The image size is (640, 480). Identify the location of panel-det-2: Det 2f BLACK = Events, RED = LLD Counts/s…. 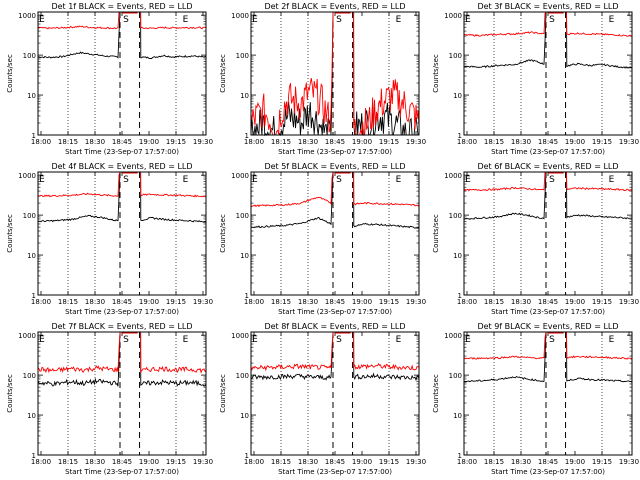
(322, 79).